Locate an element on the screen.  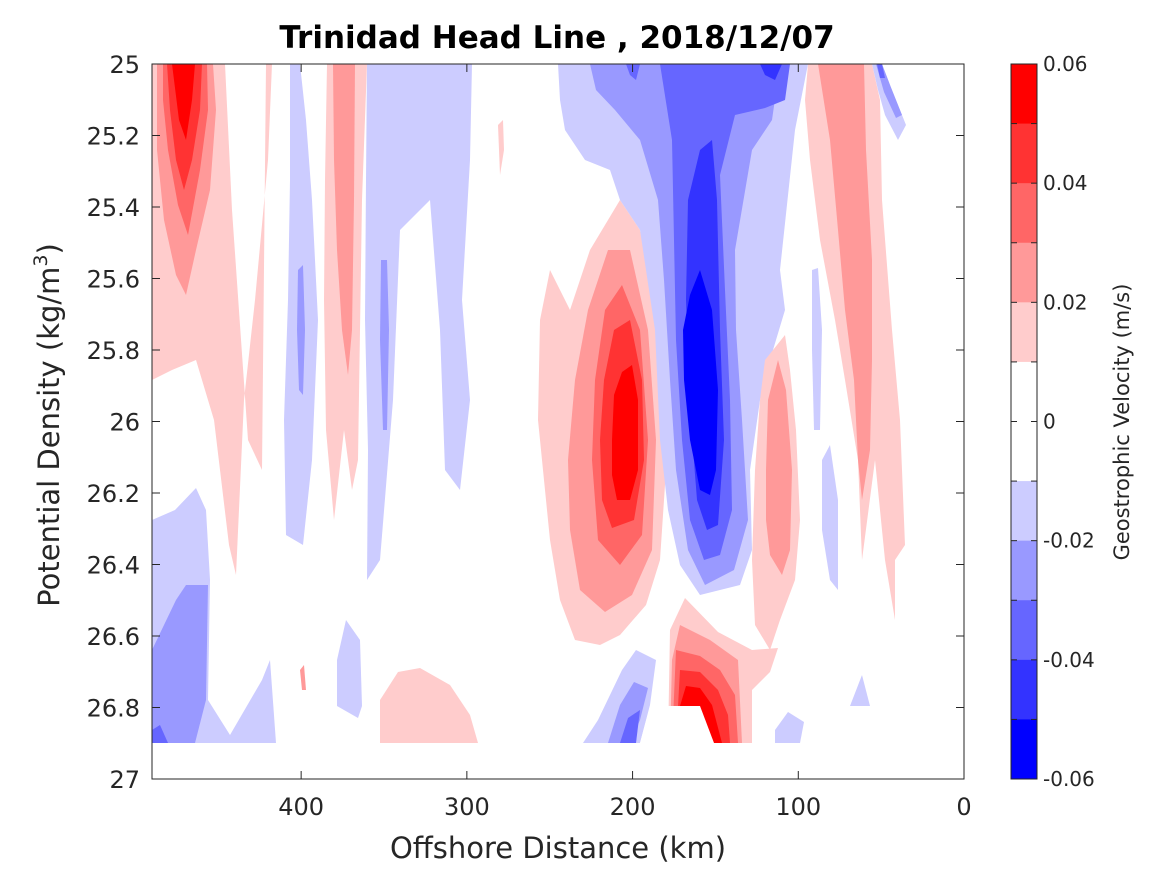
y-tick-label: 26 is located at coordinates (124, 423).